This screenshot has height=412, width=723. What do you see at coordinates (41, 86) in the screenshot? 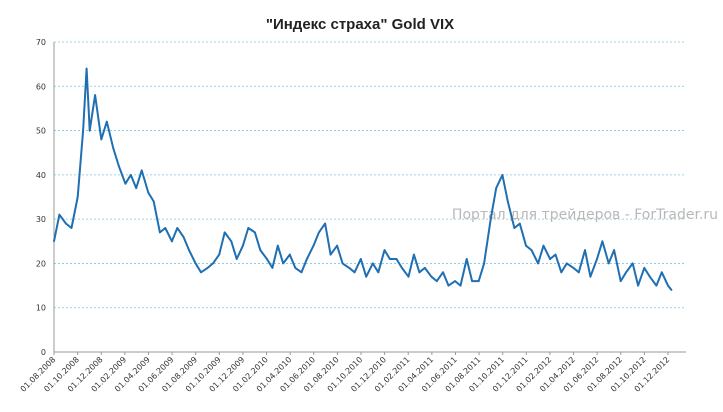
I see `y-tick-label: 60` at bounding box center [41, 86].